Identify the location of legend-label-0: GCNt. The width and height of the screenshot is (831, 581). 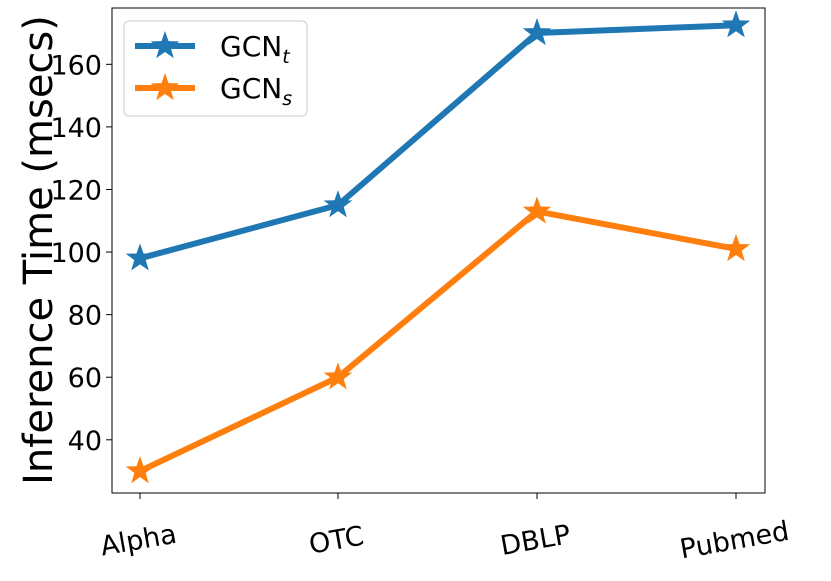
(255, 49).